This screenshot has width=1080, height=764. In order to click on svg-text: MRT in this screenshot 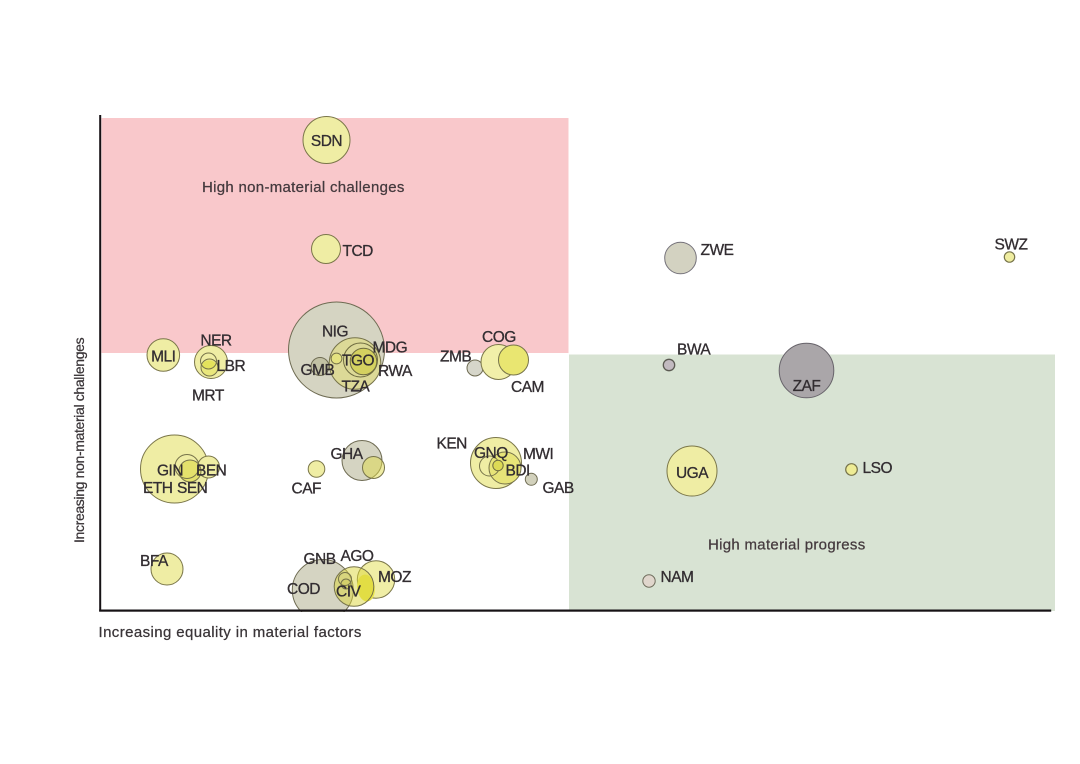, I will do `click(208, 396)`.